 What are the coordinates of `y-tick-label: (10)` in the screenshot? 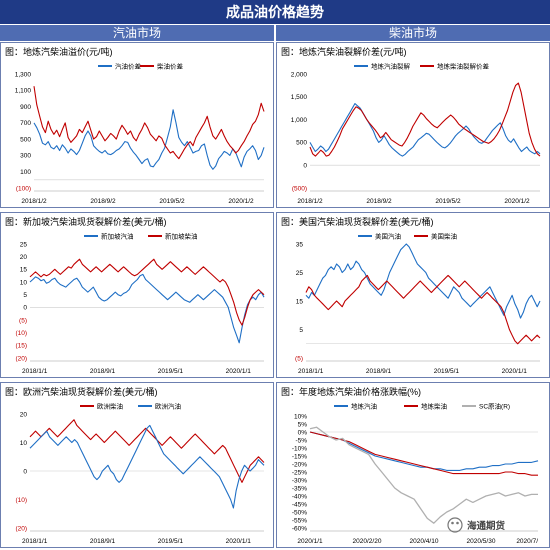 It's located at (21, 500).